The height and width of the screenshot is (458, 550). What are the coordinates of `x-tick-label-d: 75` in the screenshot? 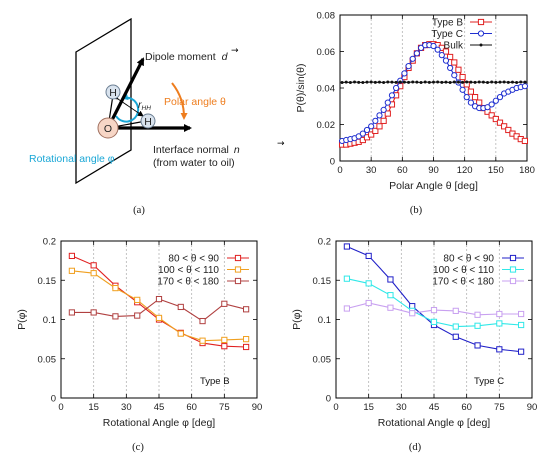 It's located at (499, 407).